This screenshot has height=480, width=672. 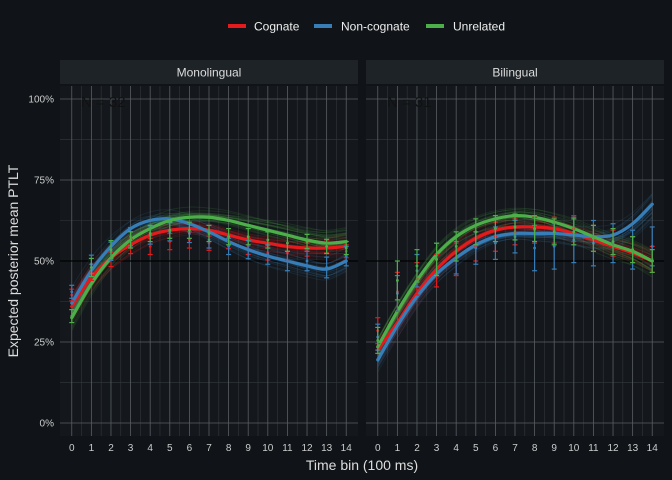 What do you see at coordinates (277, 27) in the screenshot?
I see `legend-label-cognate: Cognate` at bounding box center [277, 27].